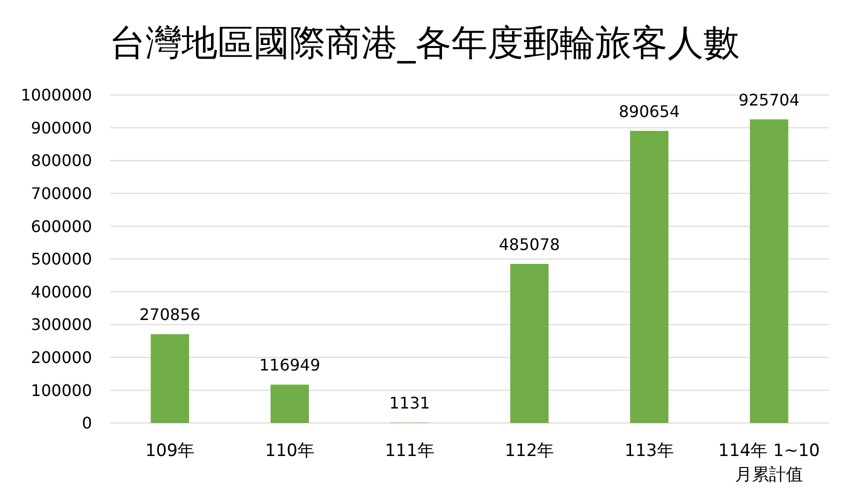  Describe the element at coordinates (169, 314) in the screenshot. I see `data-label: 270856` at that location.